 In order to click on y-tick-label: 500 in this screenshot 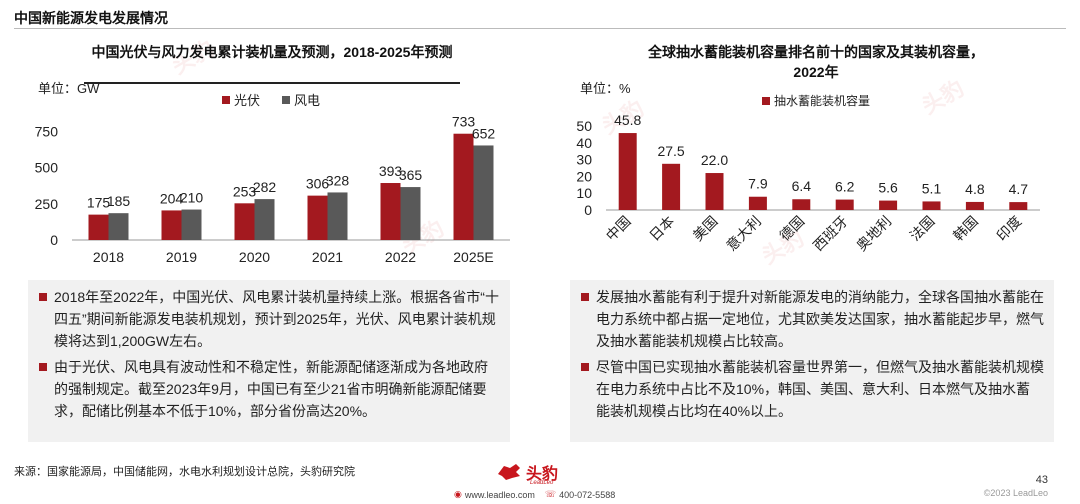, I will do `click(47, 168)`.